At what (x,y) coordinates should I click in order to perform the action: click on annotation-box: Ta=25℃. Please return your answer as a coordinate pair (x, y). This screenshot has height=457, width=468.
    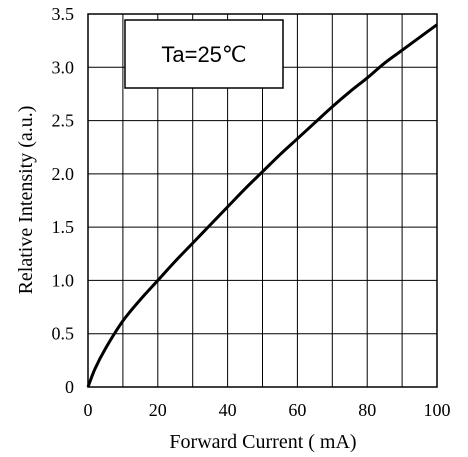
    Looking at the image, I should click on (204, 54).